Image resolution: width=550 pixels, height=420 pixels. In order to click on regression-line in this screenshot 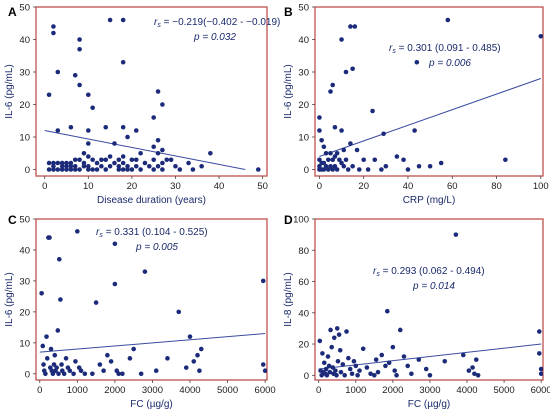, I will do `click(430, 117)`.